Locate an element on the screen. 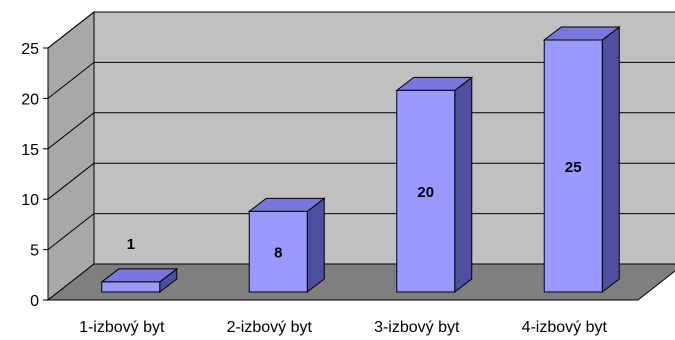 This screenshot has height=340, width=675. side-wall is located at coordinates (71, 156).